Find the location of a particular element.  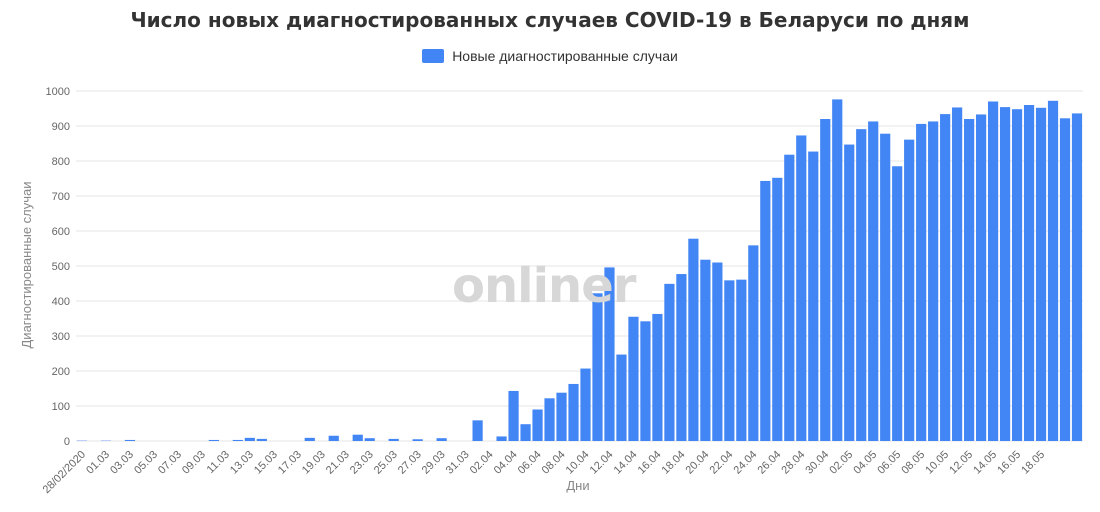

x-tick-label: 20.04 is located at coordinates (698, 463).